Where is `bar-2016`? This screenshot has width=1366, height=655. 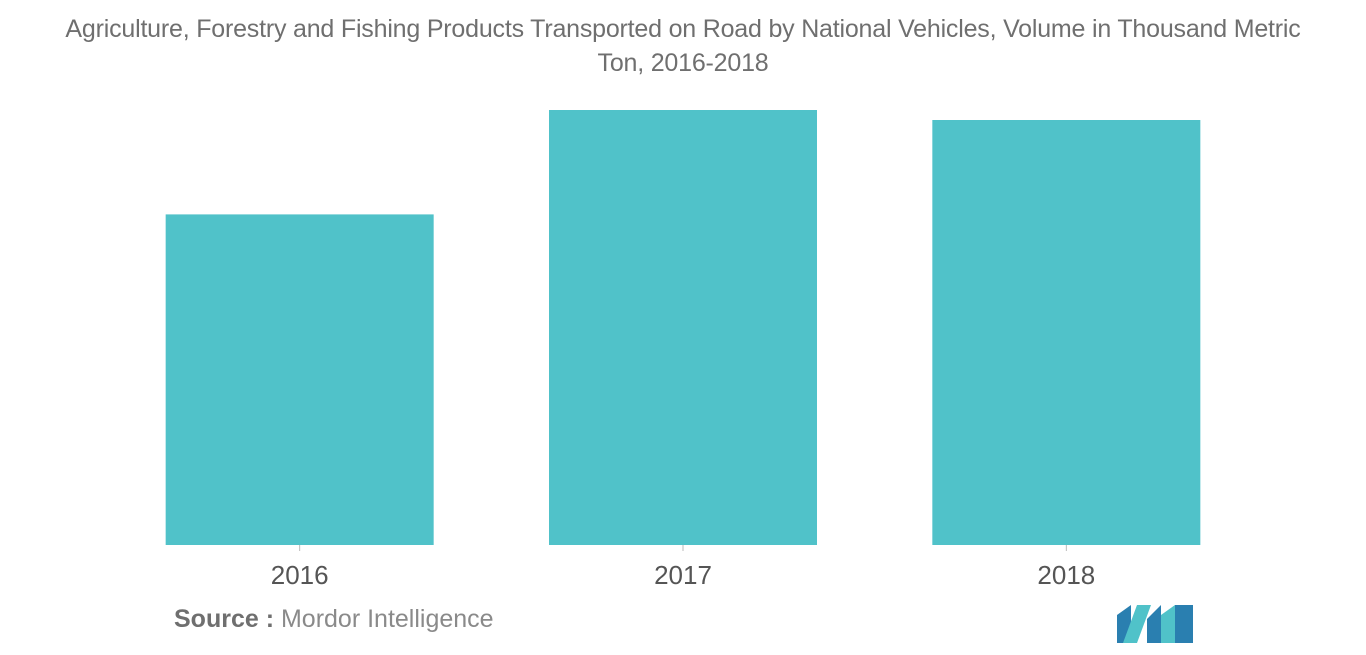
bar-2016 is located at coordinates (299, 379).